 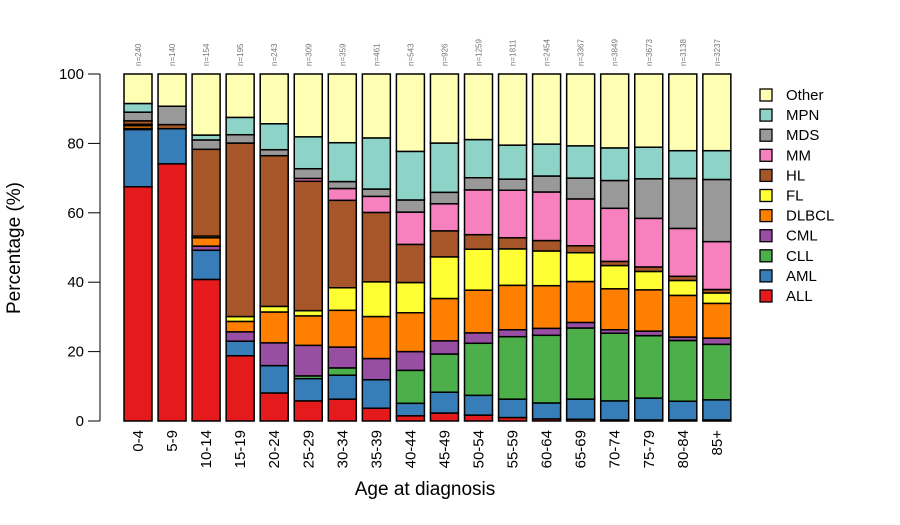 What do you see at coordinates (581, 449) in the screenshot?
I see `x-tick-label: 65-69` at bounding box center [581, 449].